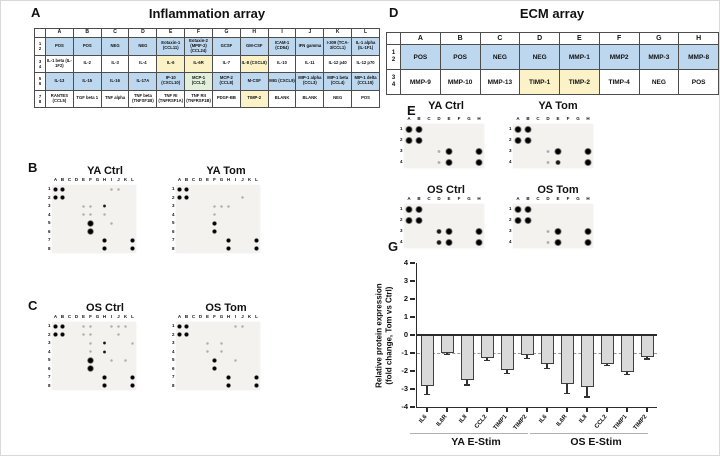  Describe the element at coordinates (310, 81) in the screenshot. I see `analyte-cell: MIP-1 alpha (CCL3)` at that location.